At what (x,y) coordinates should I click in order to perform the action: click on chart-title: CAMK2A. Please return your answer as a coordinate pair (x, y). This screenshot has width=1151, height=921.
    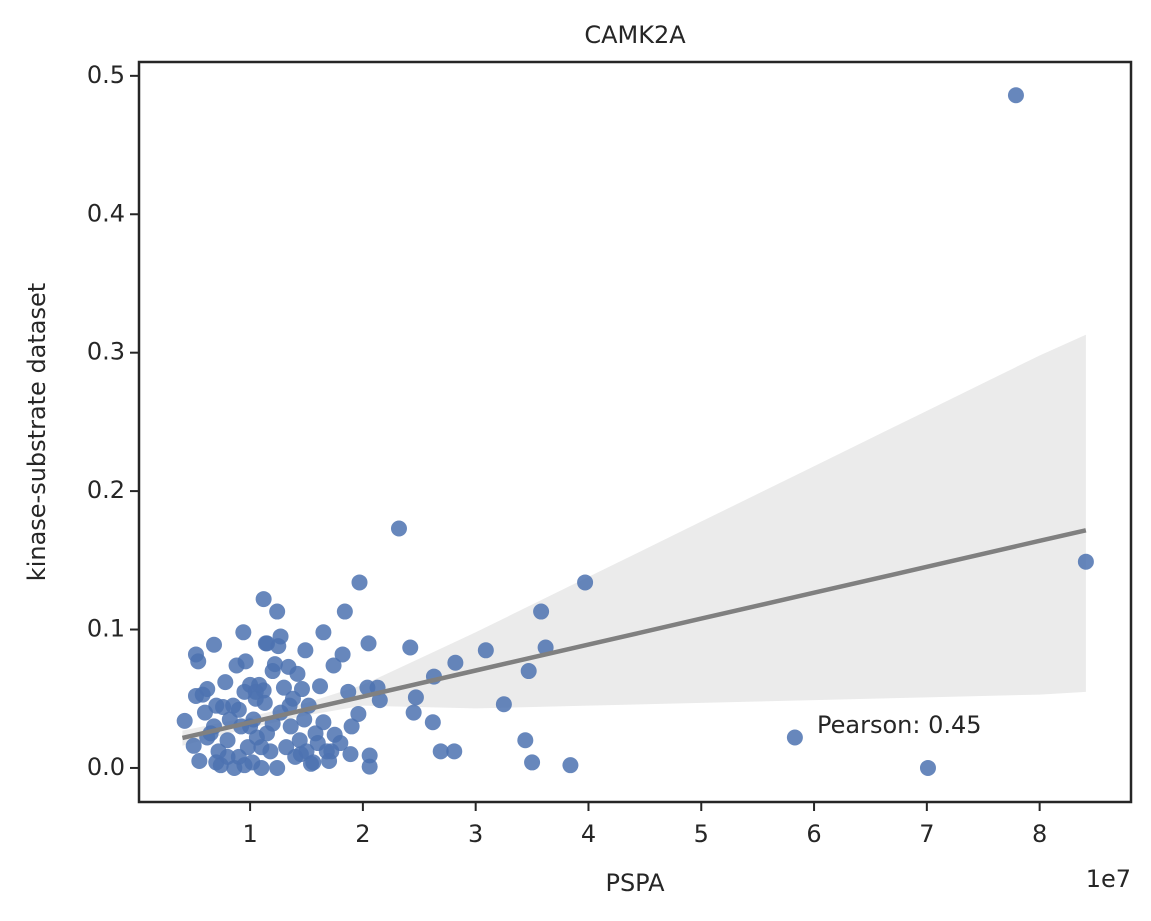
    Looking at the image, I should click on (635, 35).